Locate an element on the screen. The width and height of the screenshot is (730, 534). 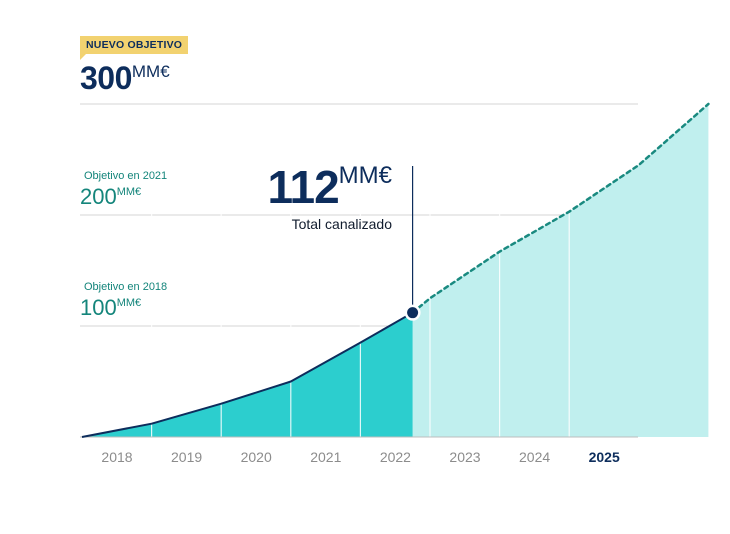
objective-2021-number: 200 is located at coordinates (98, 196).